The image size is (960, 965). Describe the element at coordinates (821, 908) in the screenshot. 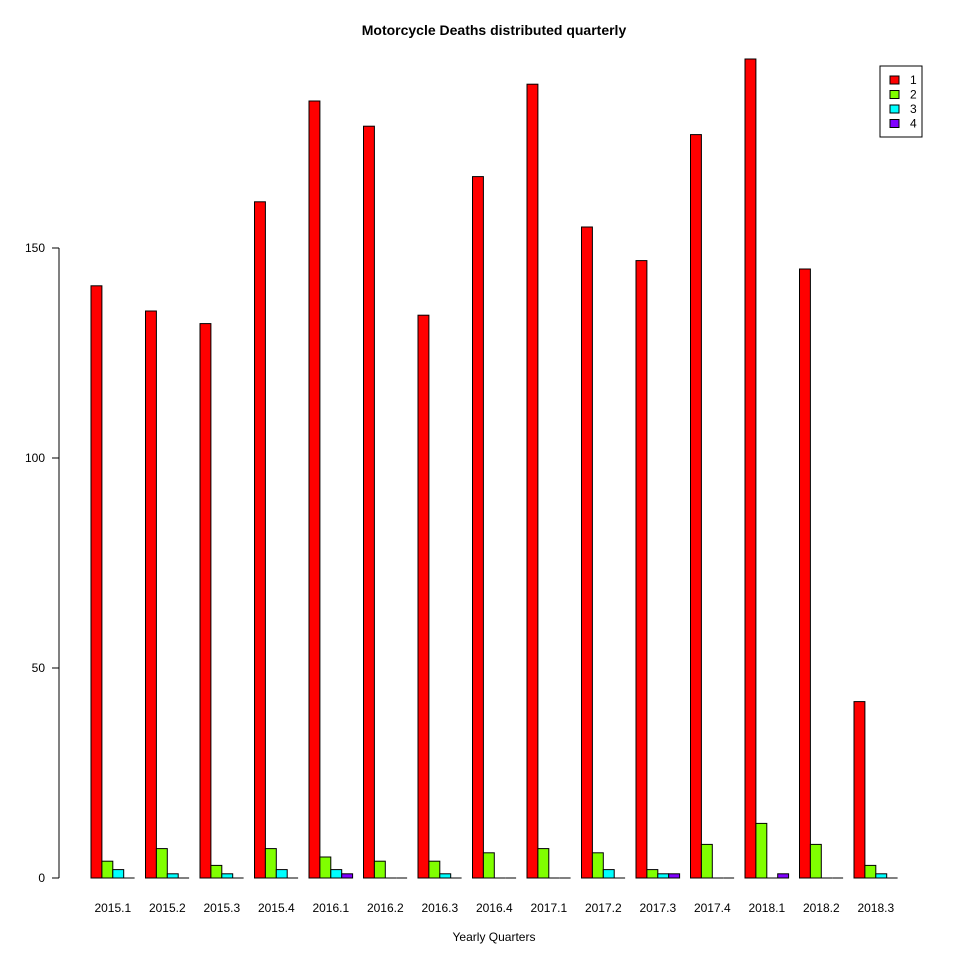

I see `x-tick-label: 2018.2` at that location.